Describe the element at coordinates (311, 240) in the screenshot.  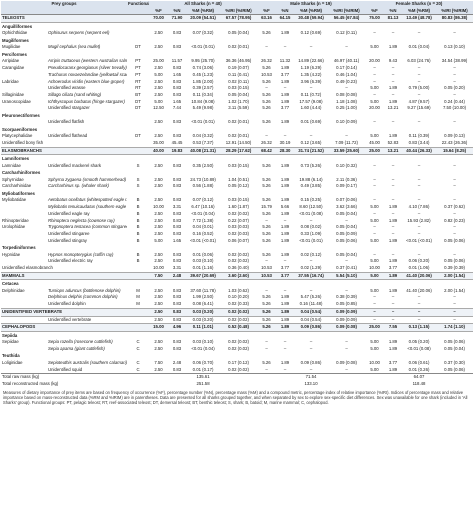
I see `value-cell: <0.01 (0.01)` at that location.